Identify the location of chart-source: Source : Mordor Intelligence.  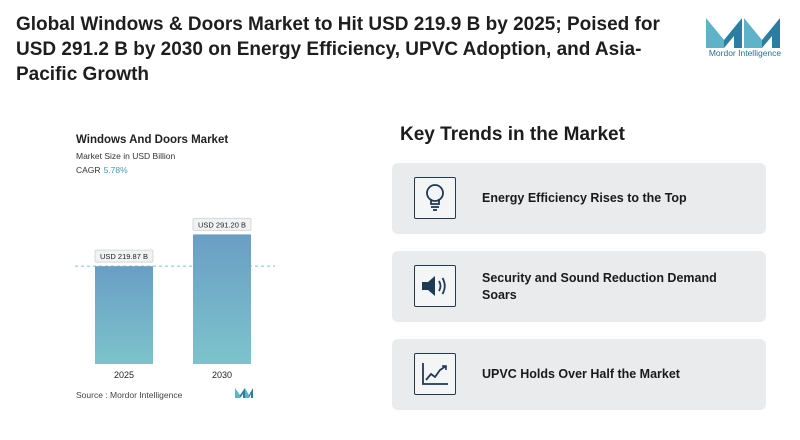
(129, 395).